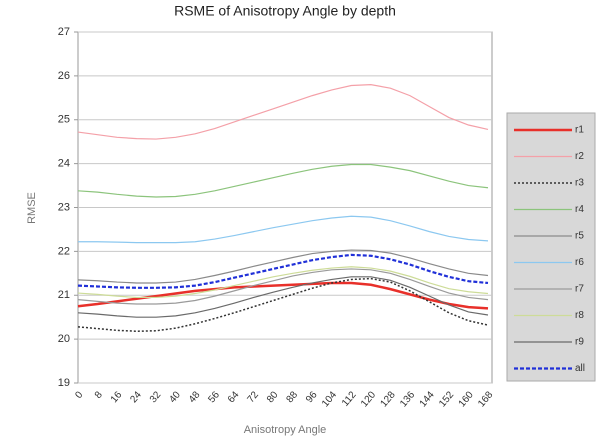 Image resolution: width=596 pixels, height=444 pixels. I want to click on y-tick-label: 21, so click(64, 295).